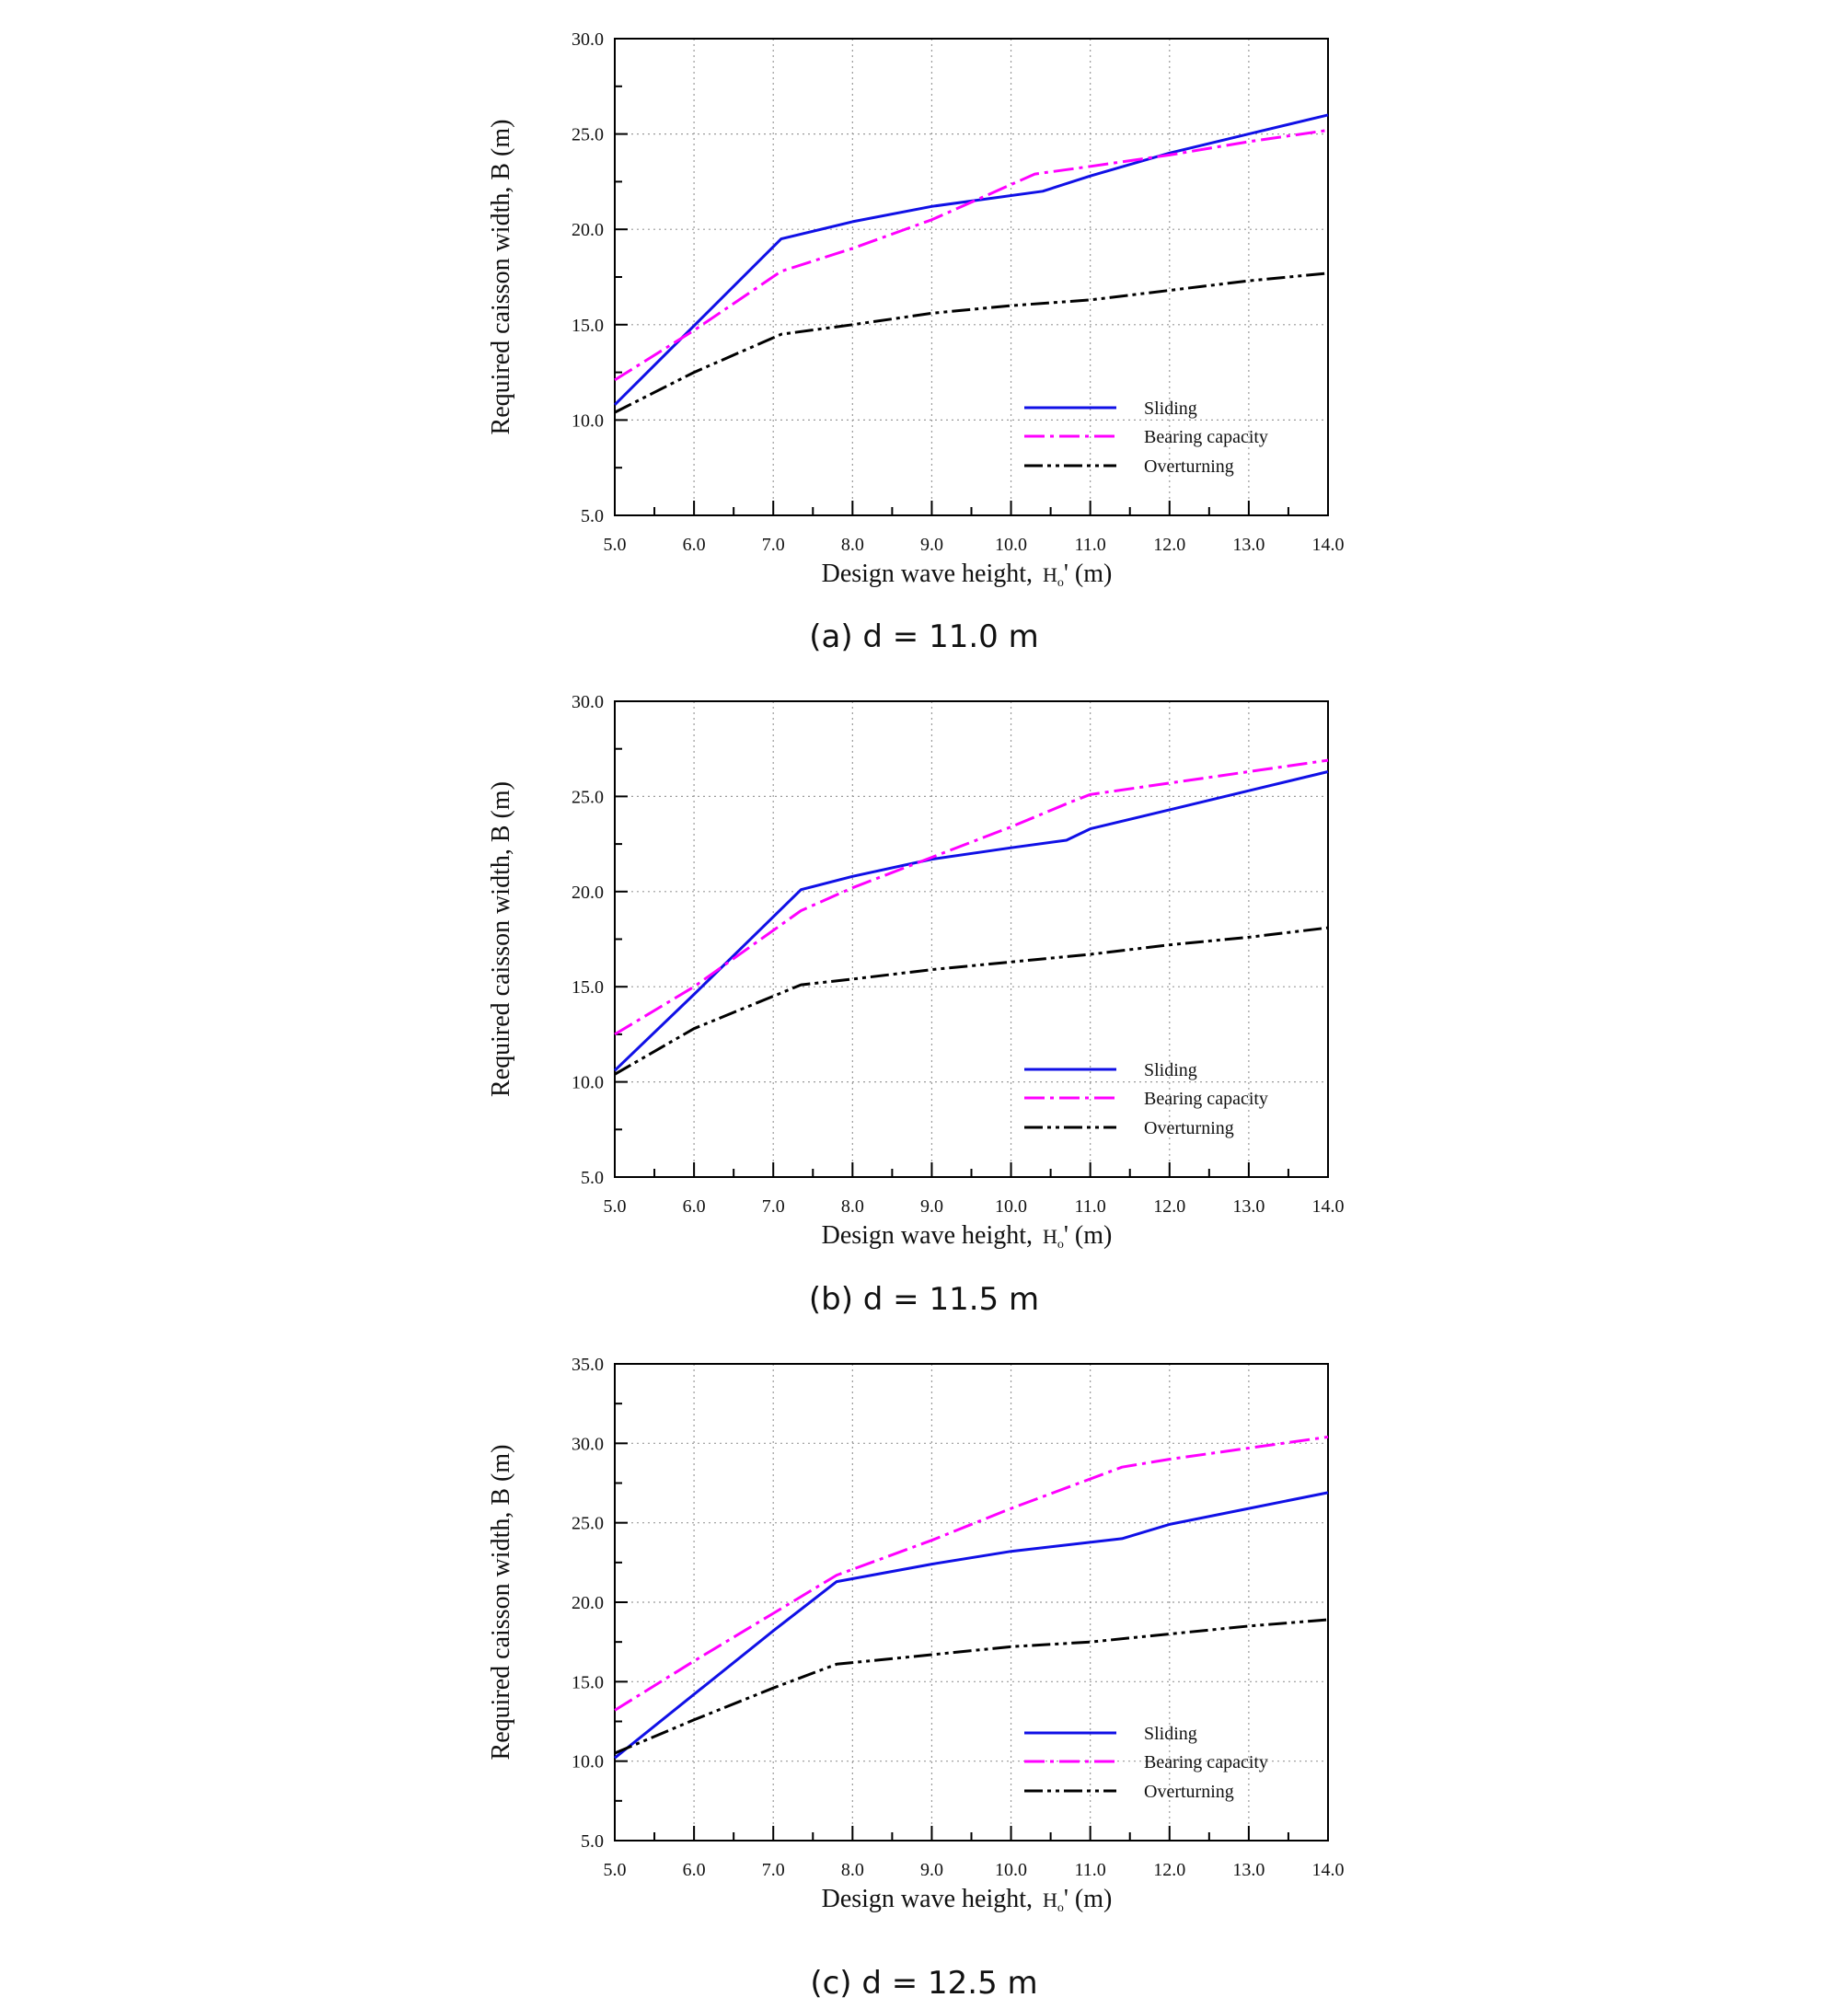  Describe the element at coordinates (1011, 545) in the screenshot. I see `chart-a-xtick-label: 10.0` at that location.